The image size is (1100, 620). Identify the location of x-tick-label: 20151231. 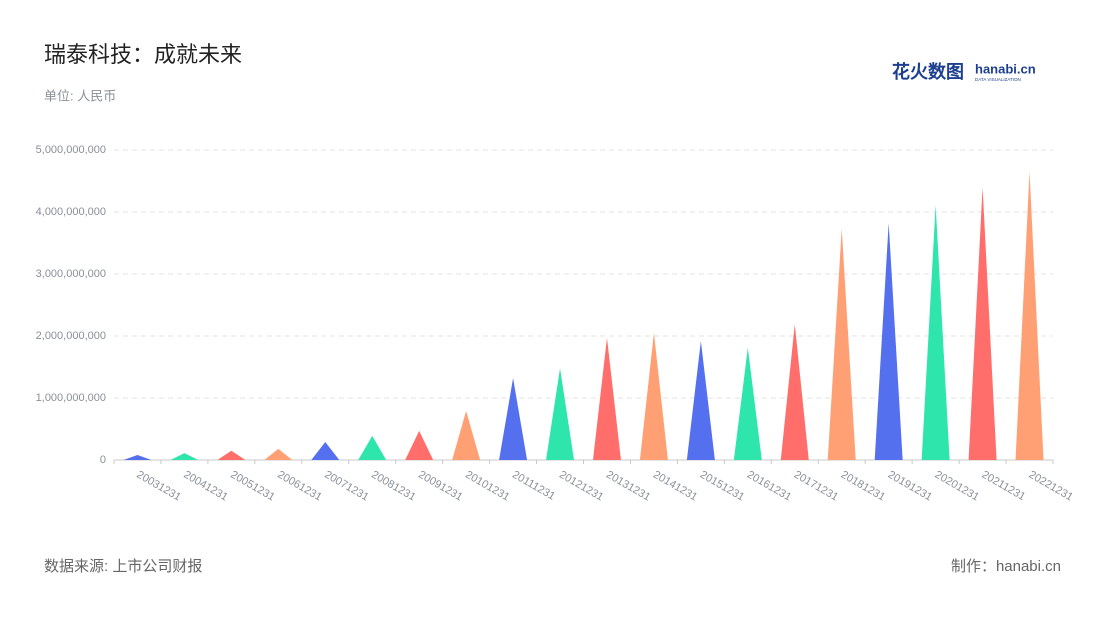
(722, 486).